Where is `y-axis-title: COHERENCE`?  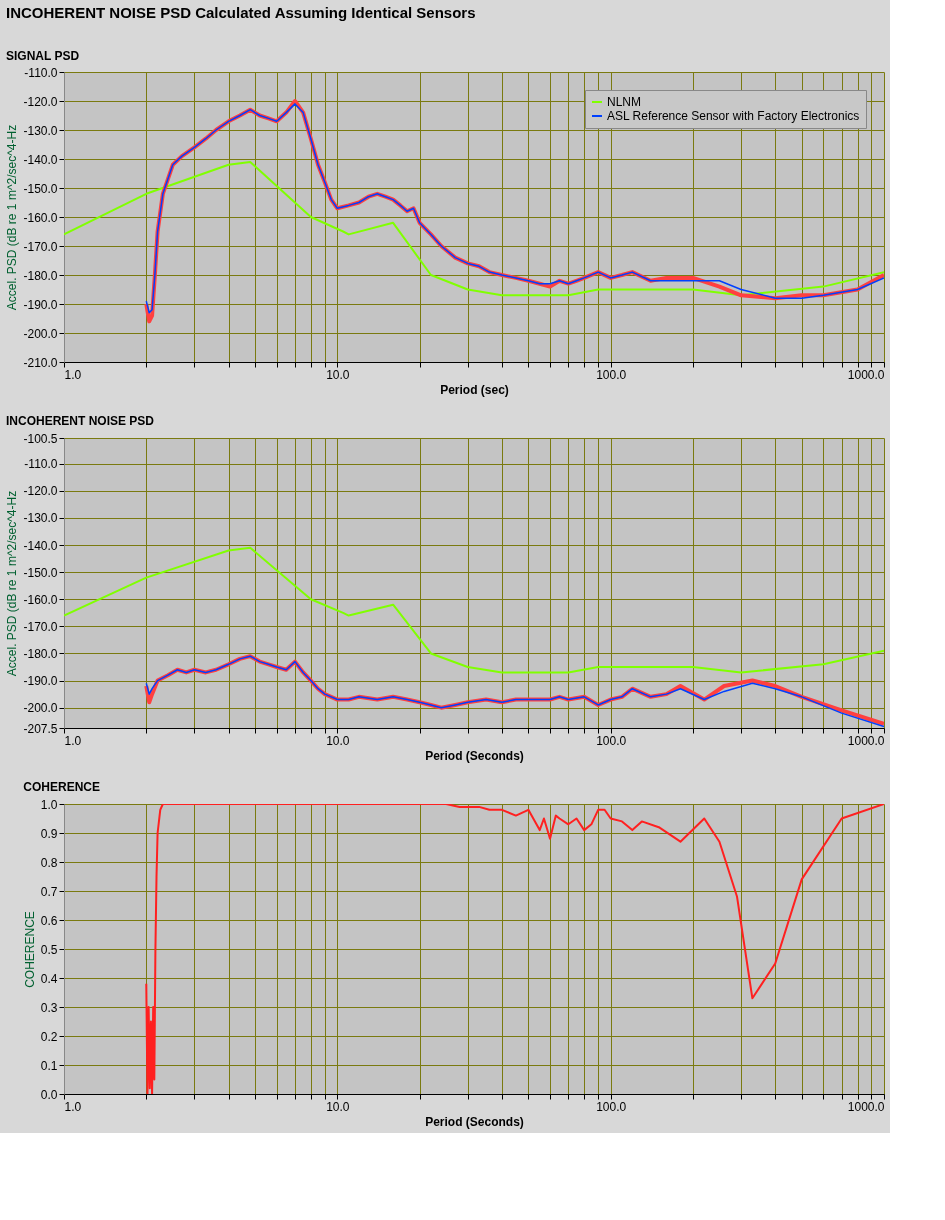 y-axis-title: COHERENCE is located at coordinates (29, 949).